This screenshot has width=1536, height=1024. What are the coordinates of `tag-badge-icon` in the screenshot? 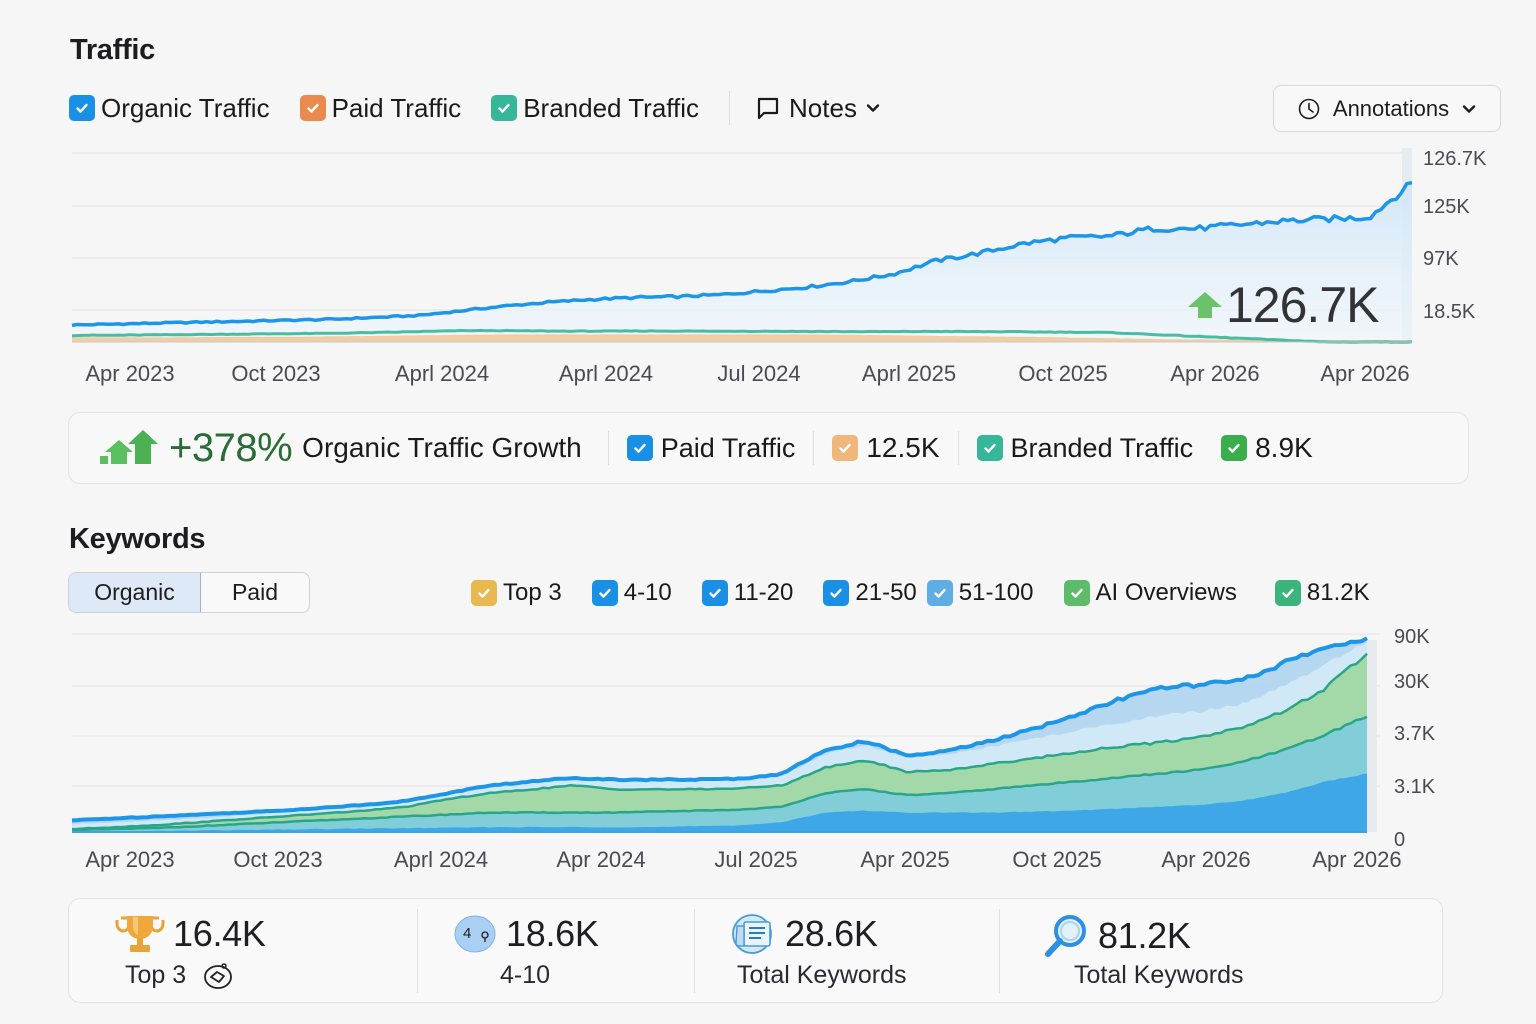 It's located at (218, 975).